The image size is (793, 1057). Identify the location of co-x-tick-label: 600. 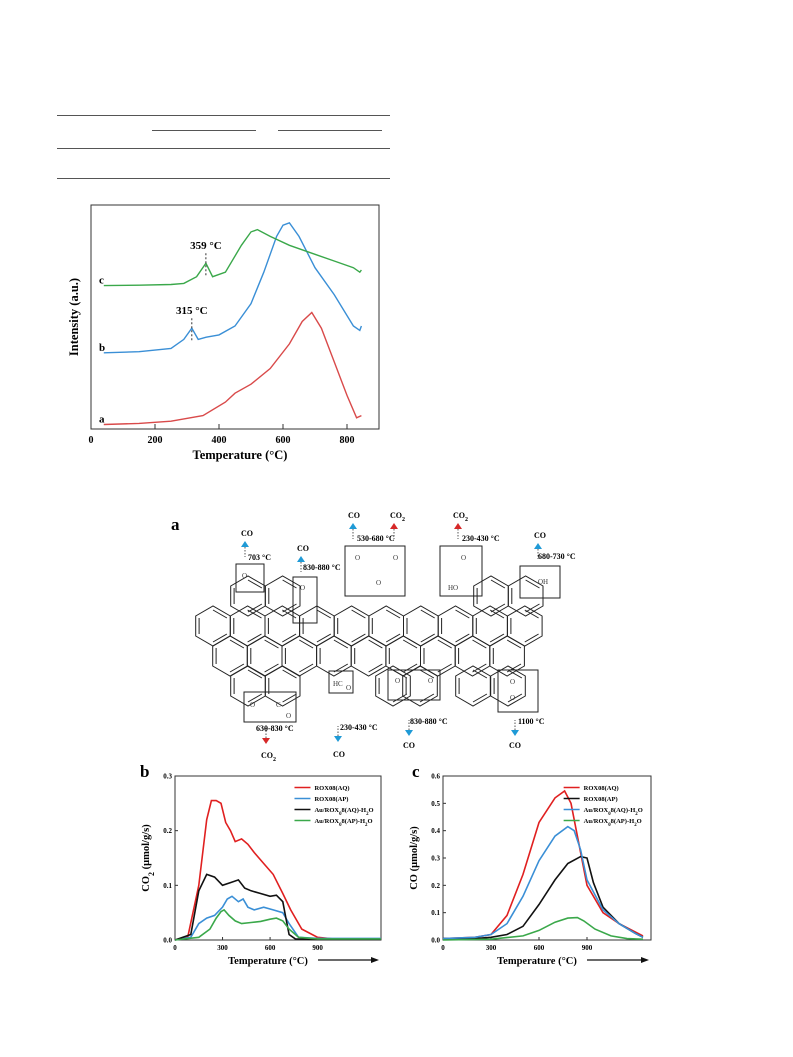
(539, 948).